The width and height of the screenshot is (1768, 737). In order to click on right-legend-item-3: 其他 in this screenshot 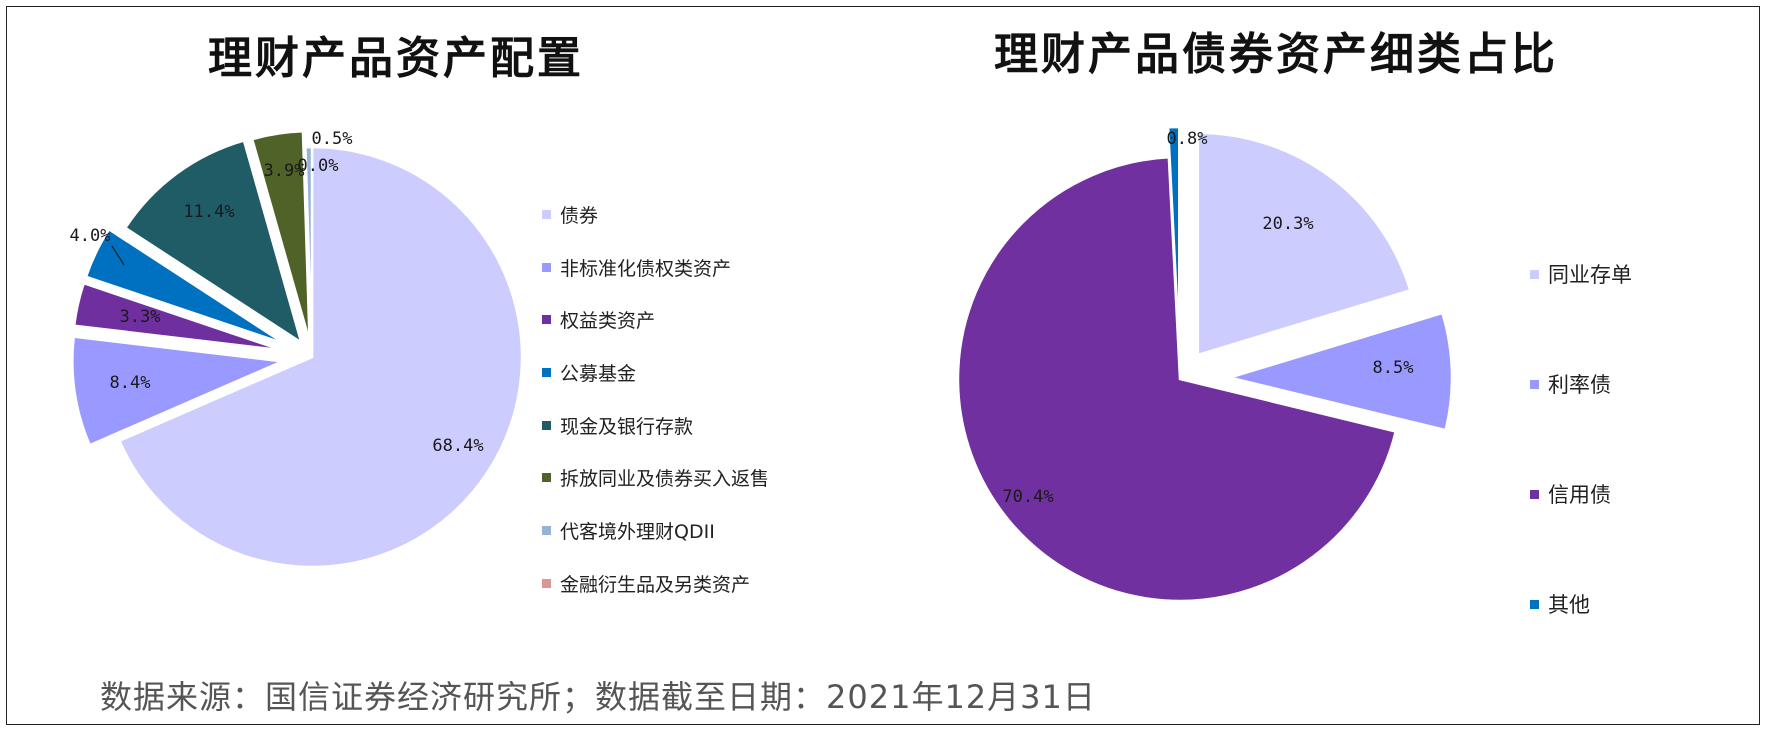, I will do `click(1581, 604)`.